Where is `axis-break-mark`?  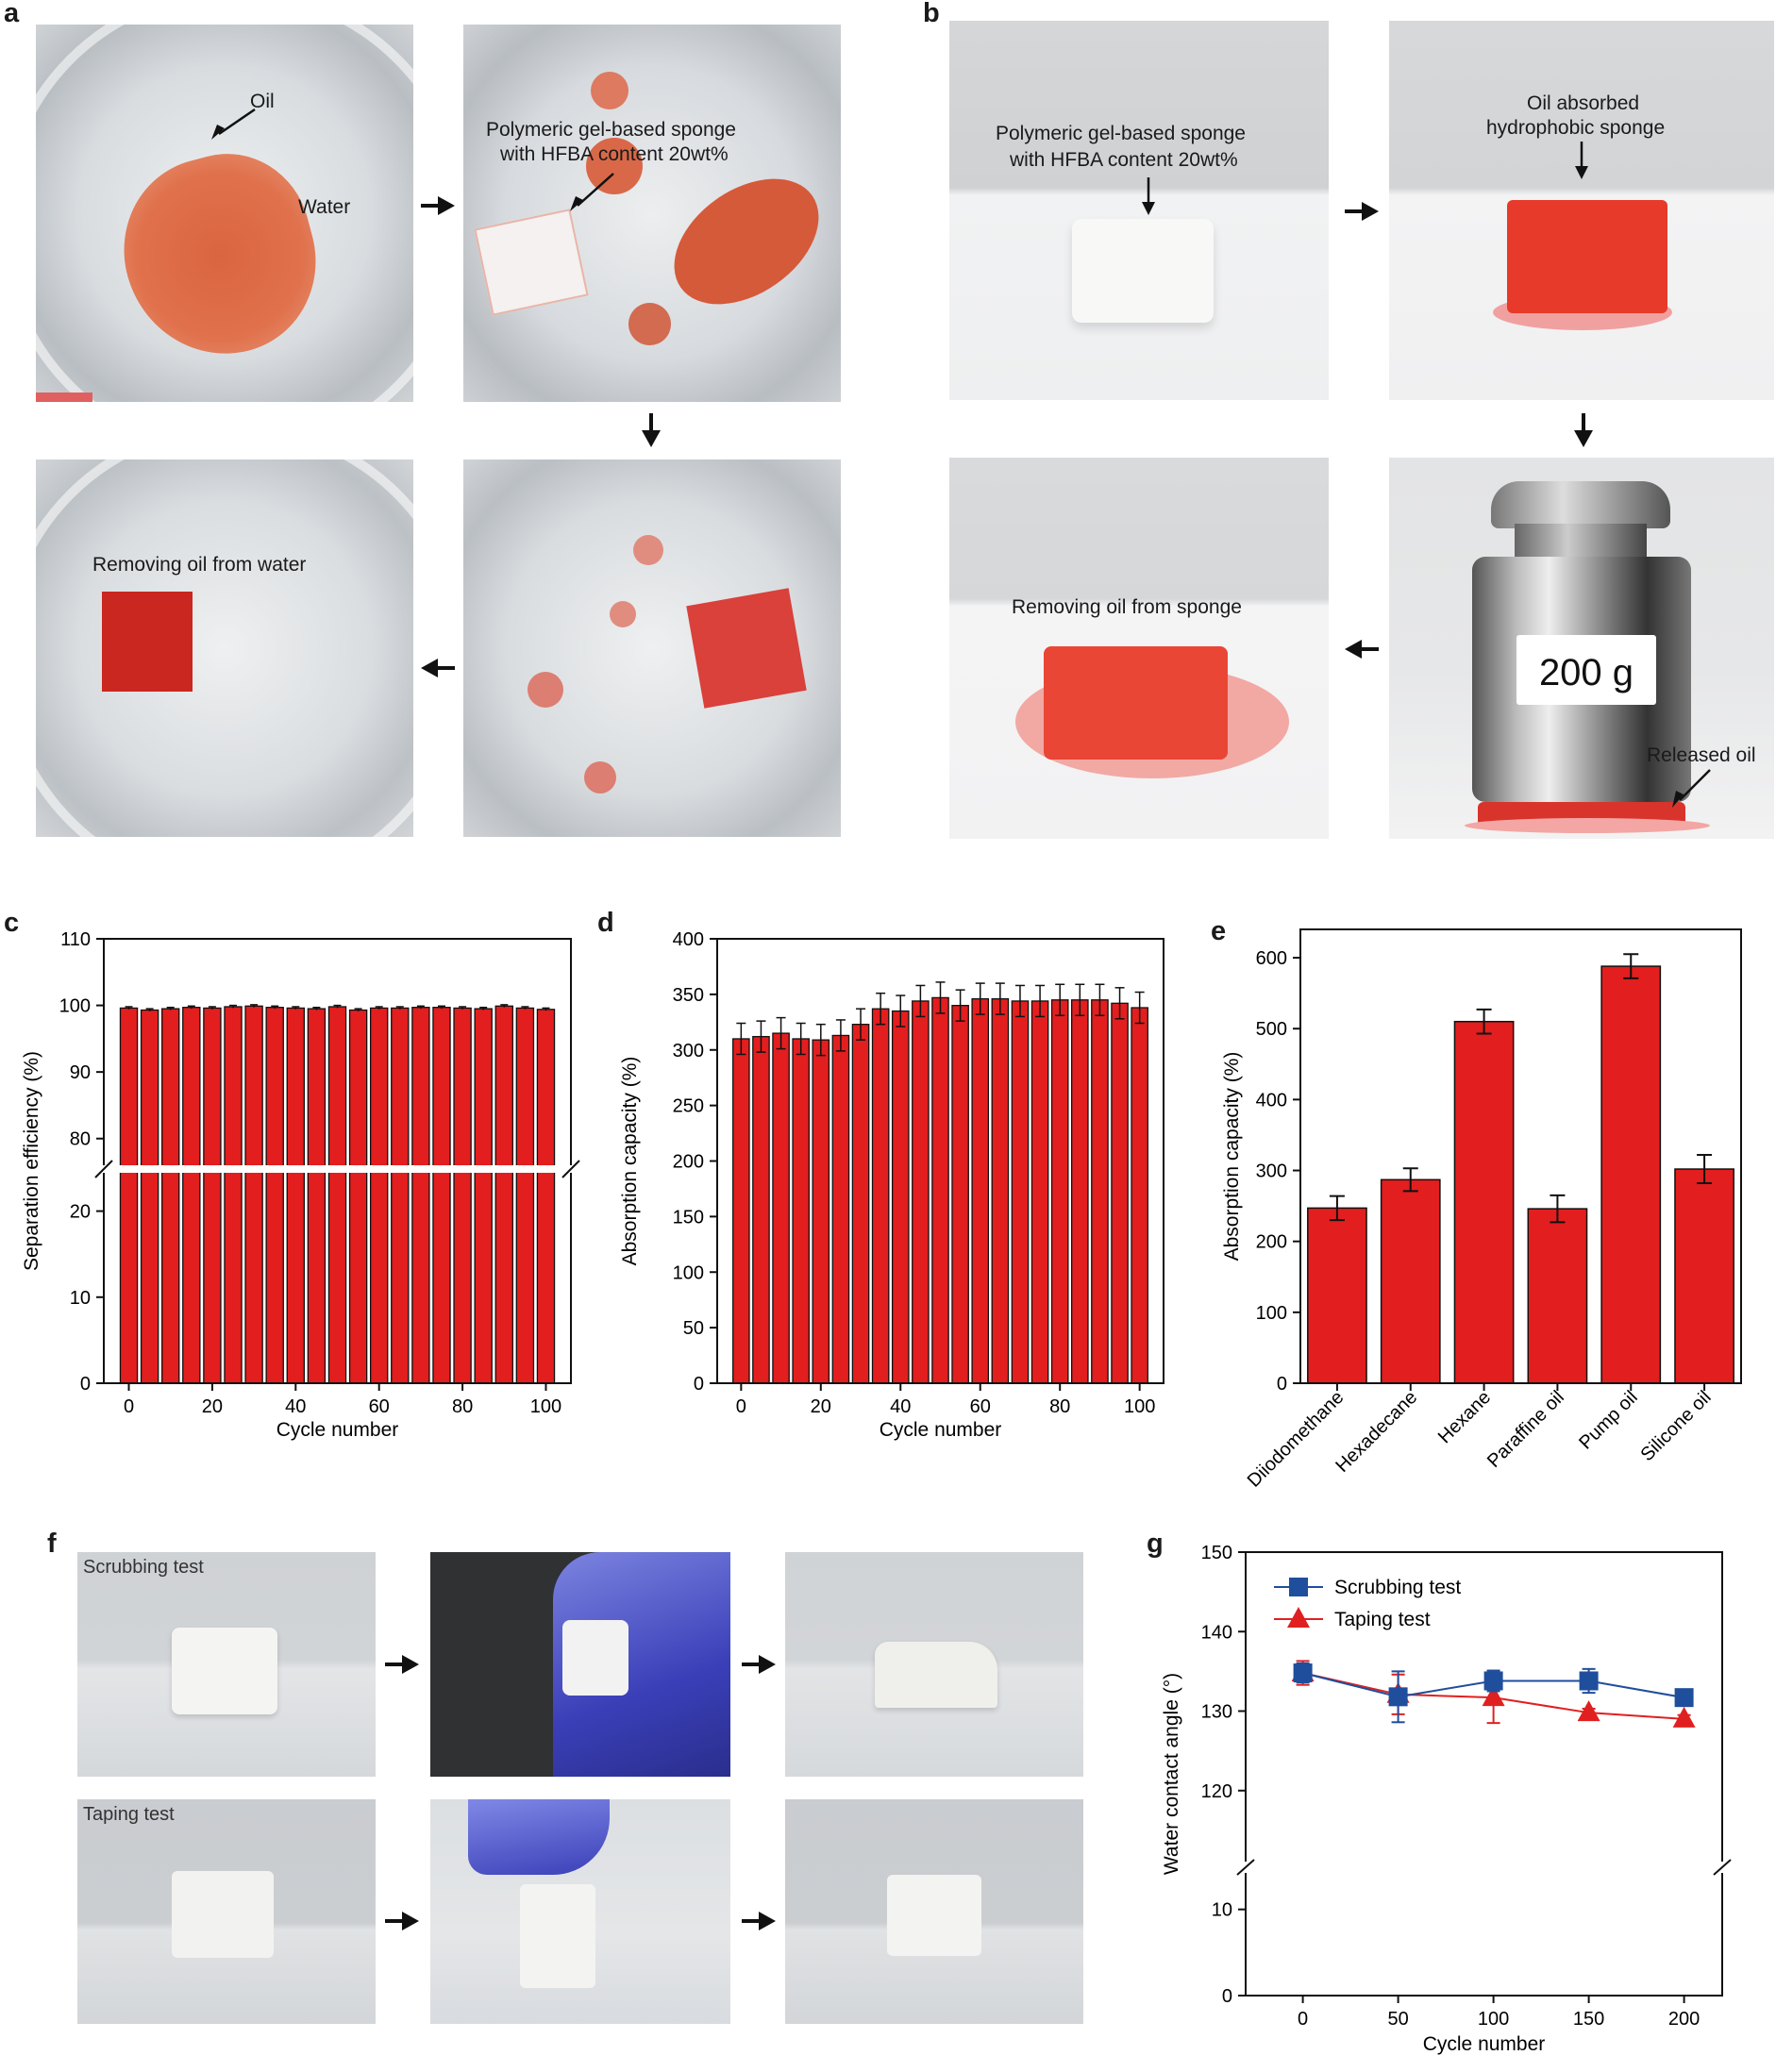
axis-break-mark is located at coordinates (570, 1169).